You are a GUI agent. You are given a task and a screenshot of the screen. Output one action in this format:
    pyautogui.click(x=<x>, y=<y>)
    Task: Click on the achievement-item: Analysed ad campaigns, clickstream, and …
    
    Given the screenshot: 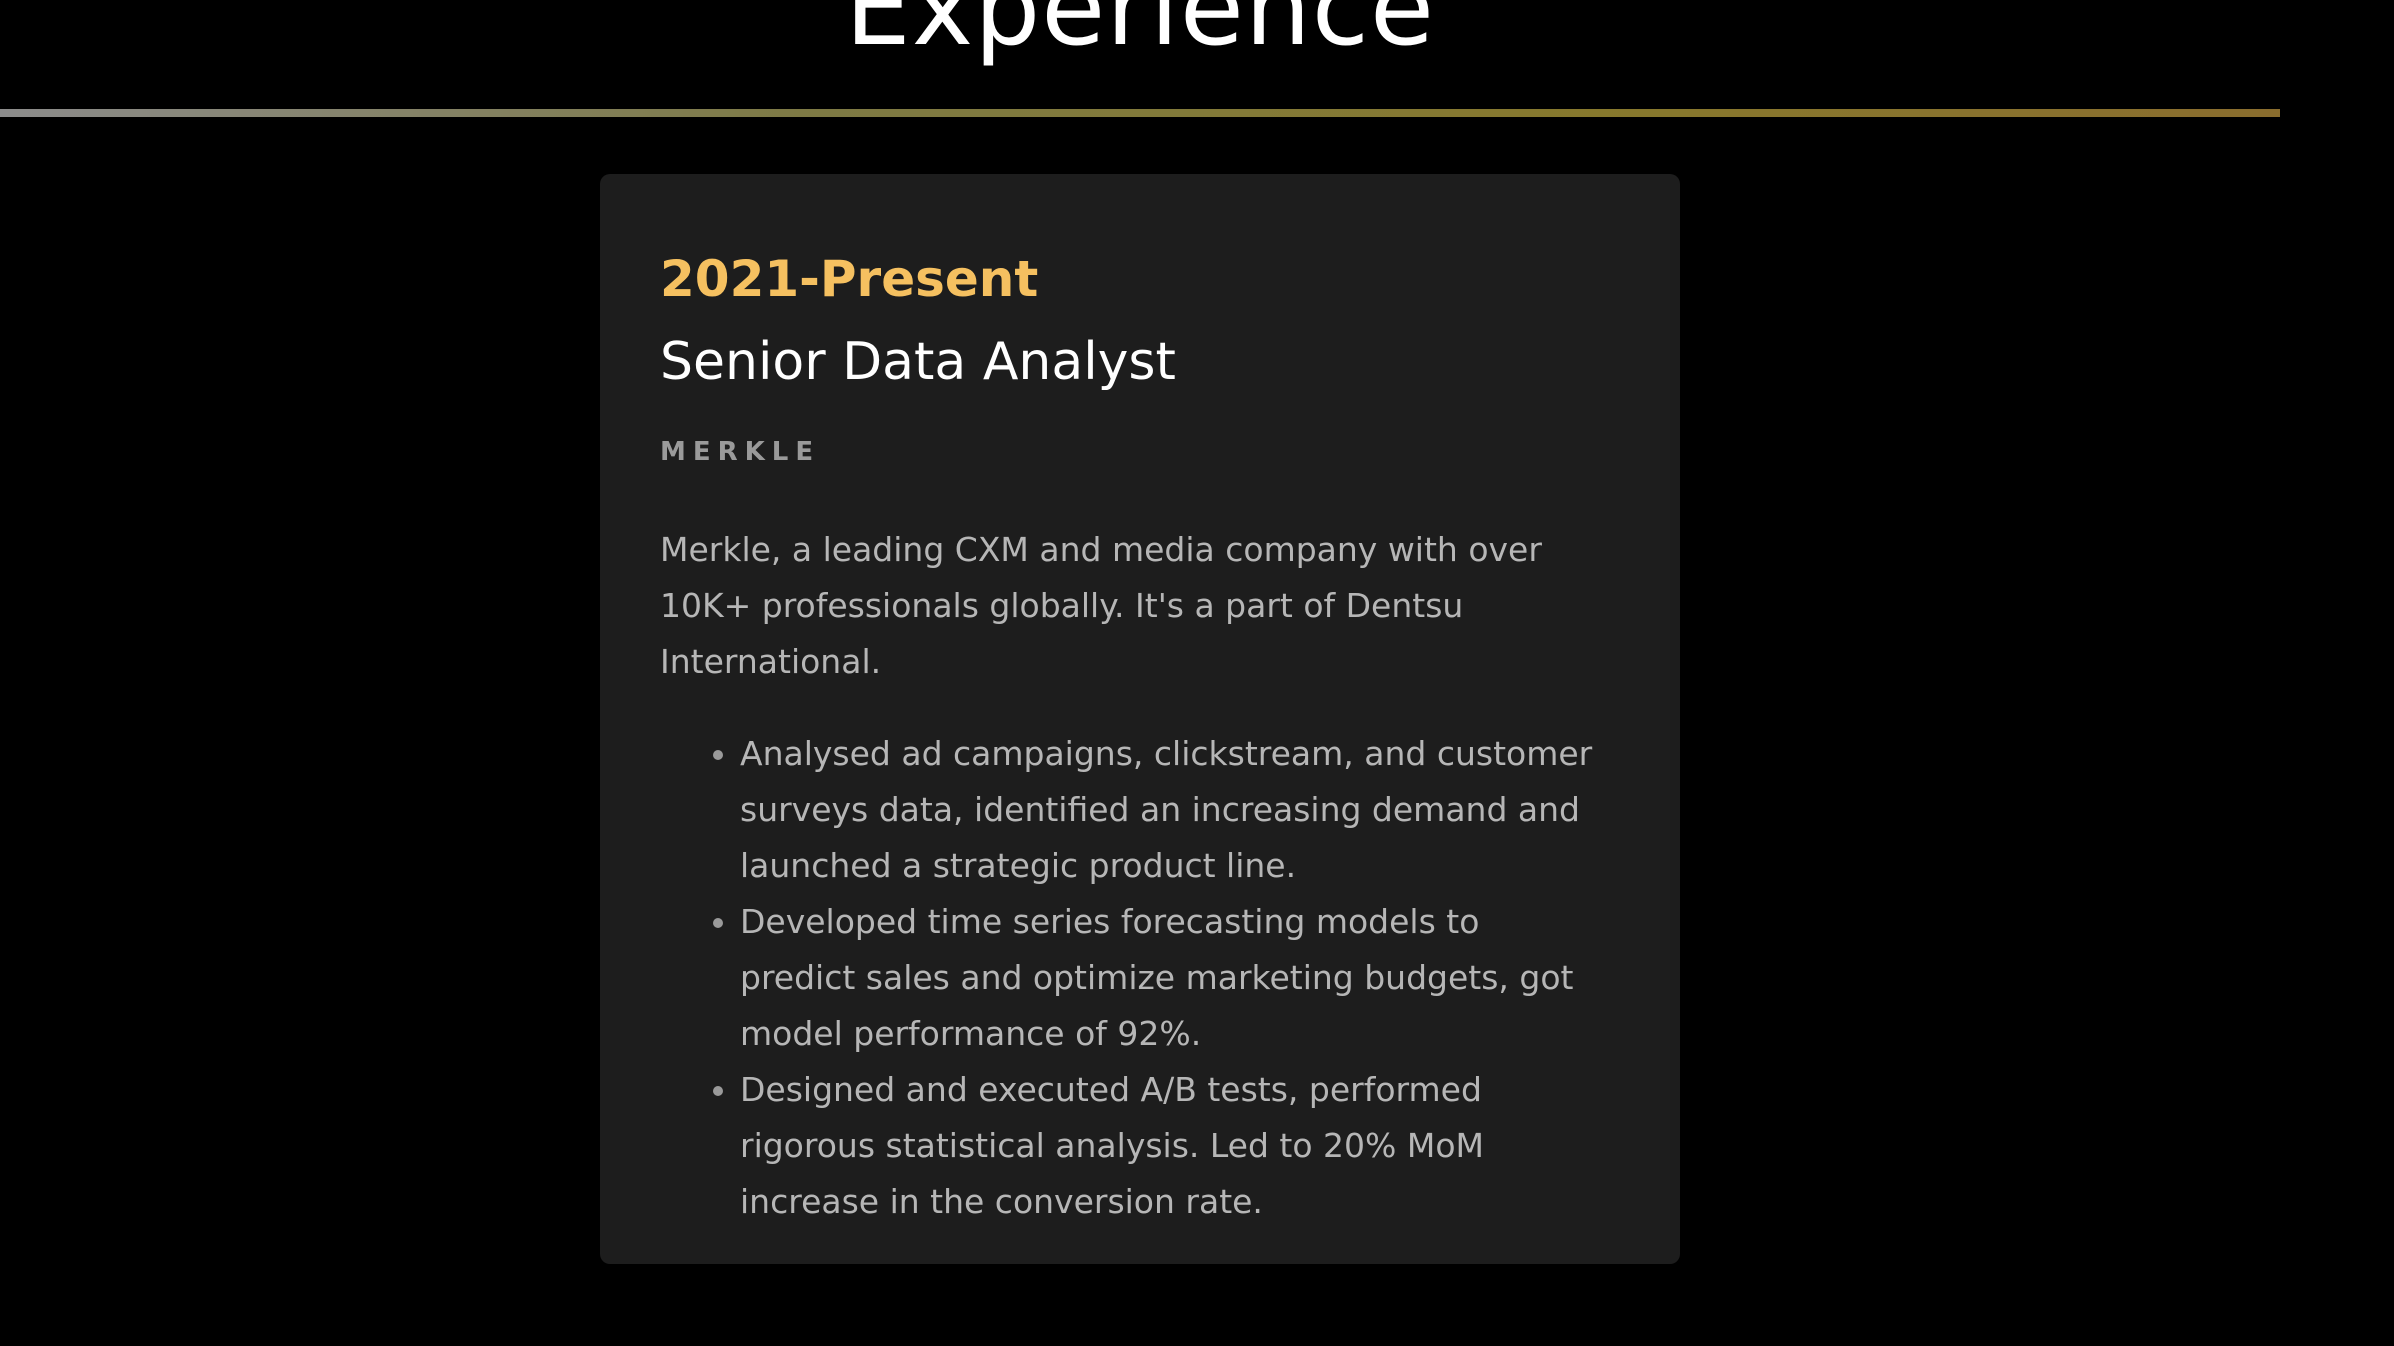 What is the action you would take?
    pyautogui.click(x=1170, y=810)
    